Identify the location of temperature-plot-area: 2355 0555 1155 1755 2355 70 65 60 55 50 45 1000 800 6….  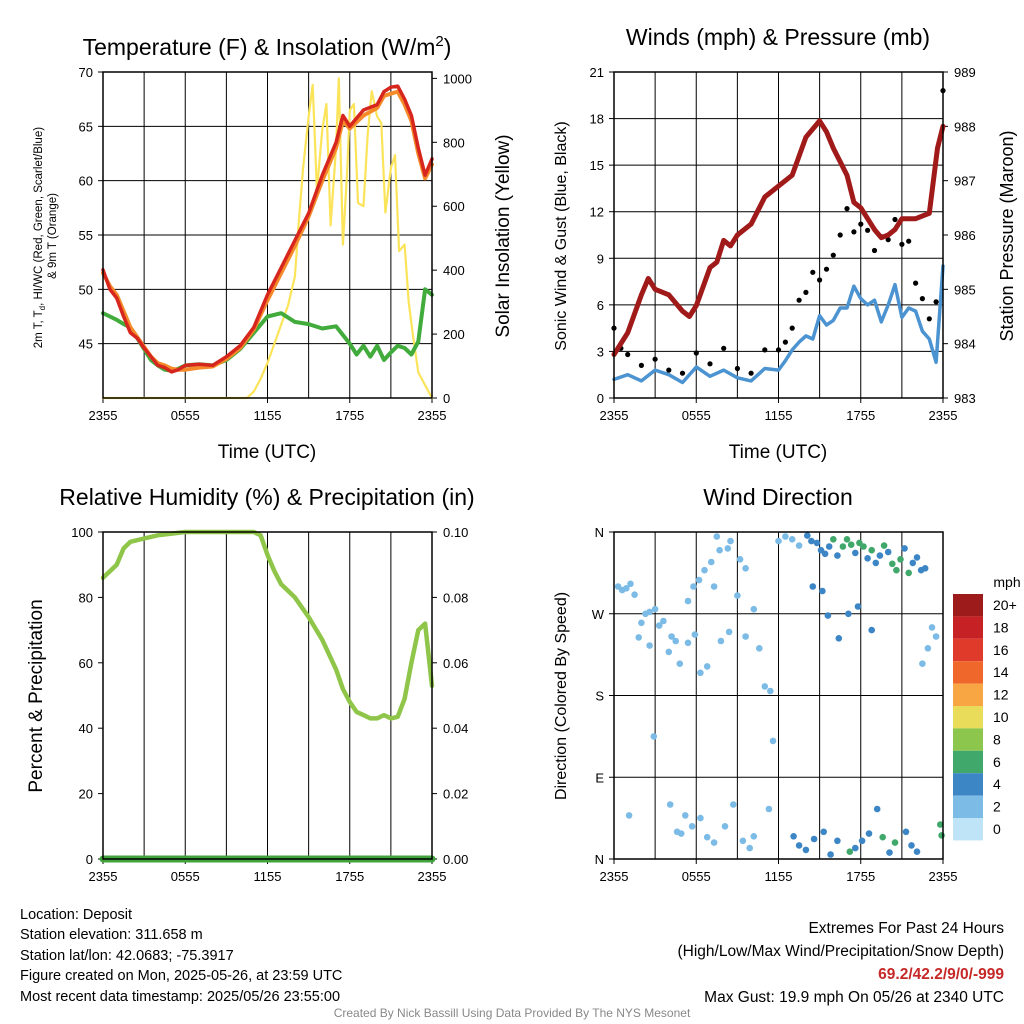
(275, 244).